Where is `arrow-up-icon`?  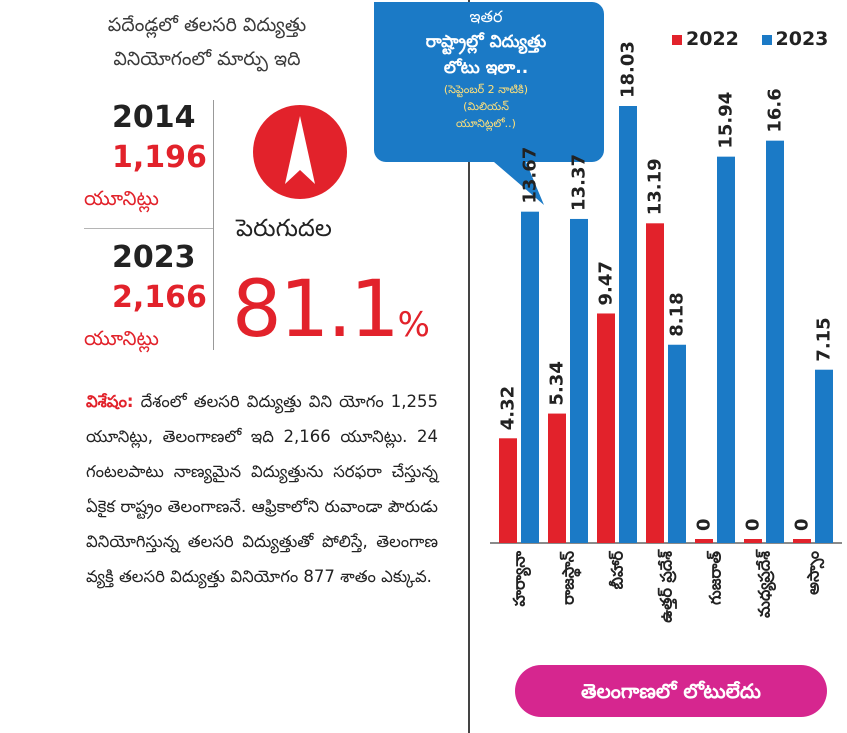
arrow-up-icon is located at coordinates (300, 152).